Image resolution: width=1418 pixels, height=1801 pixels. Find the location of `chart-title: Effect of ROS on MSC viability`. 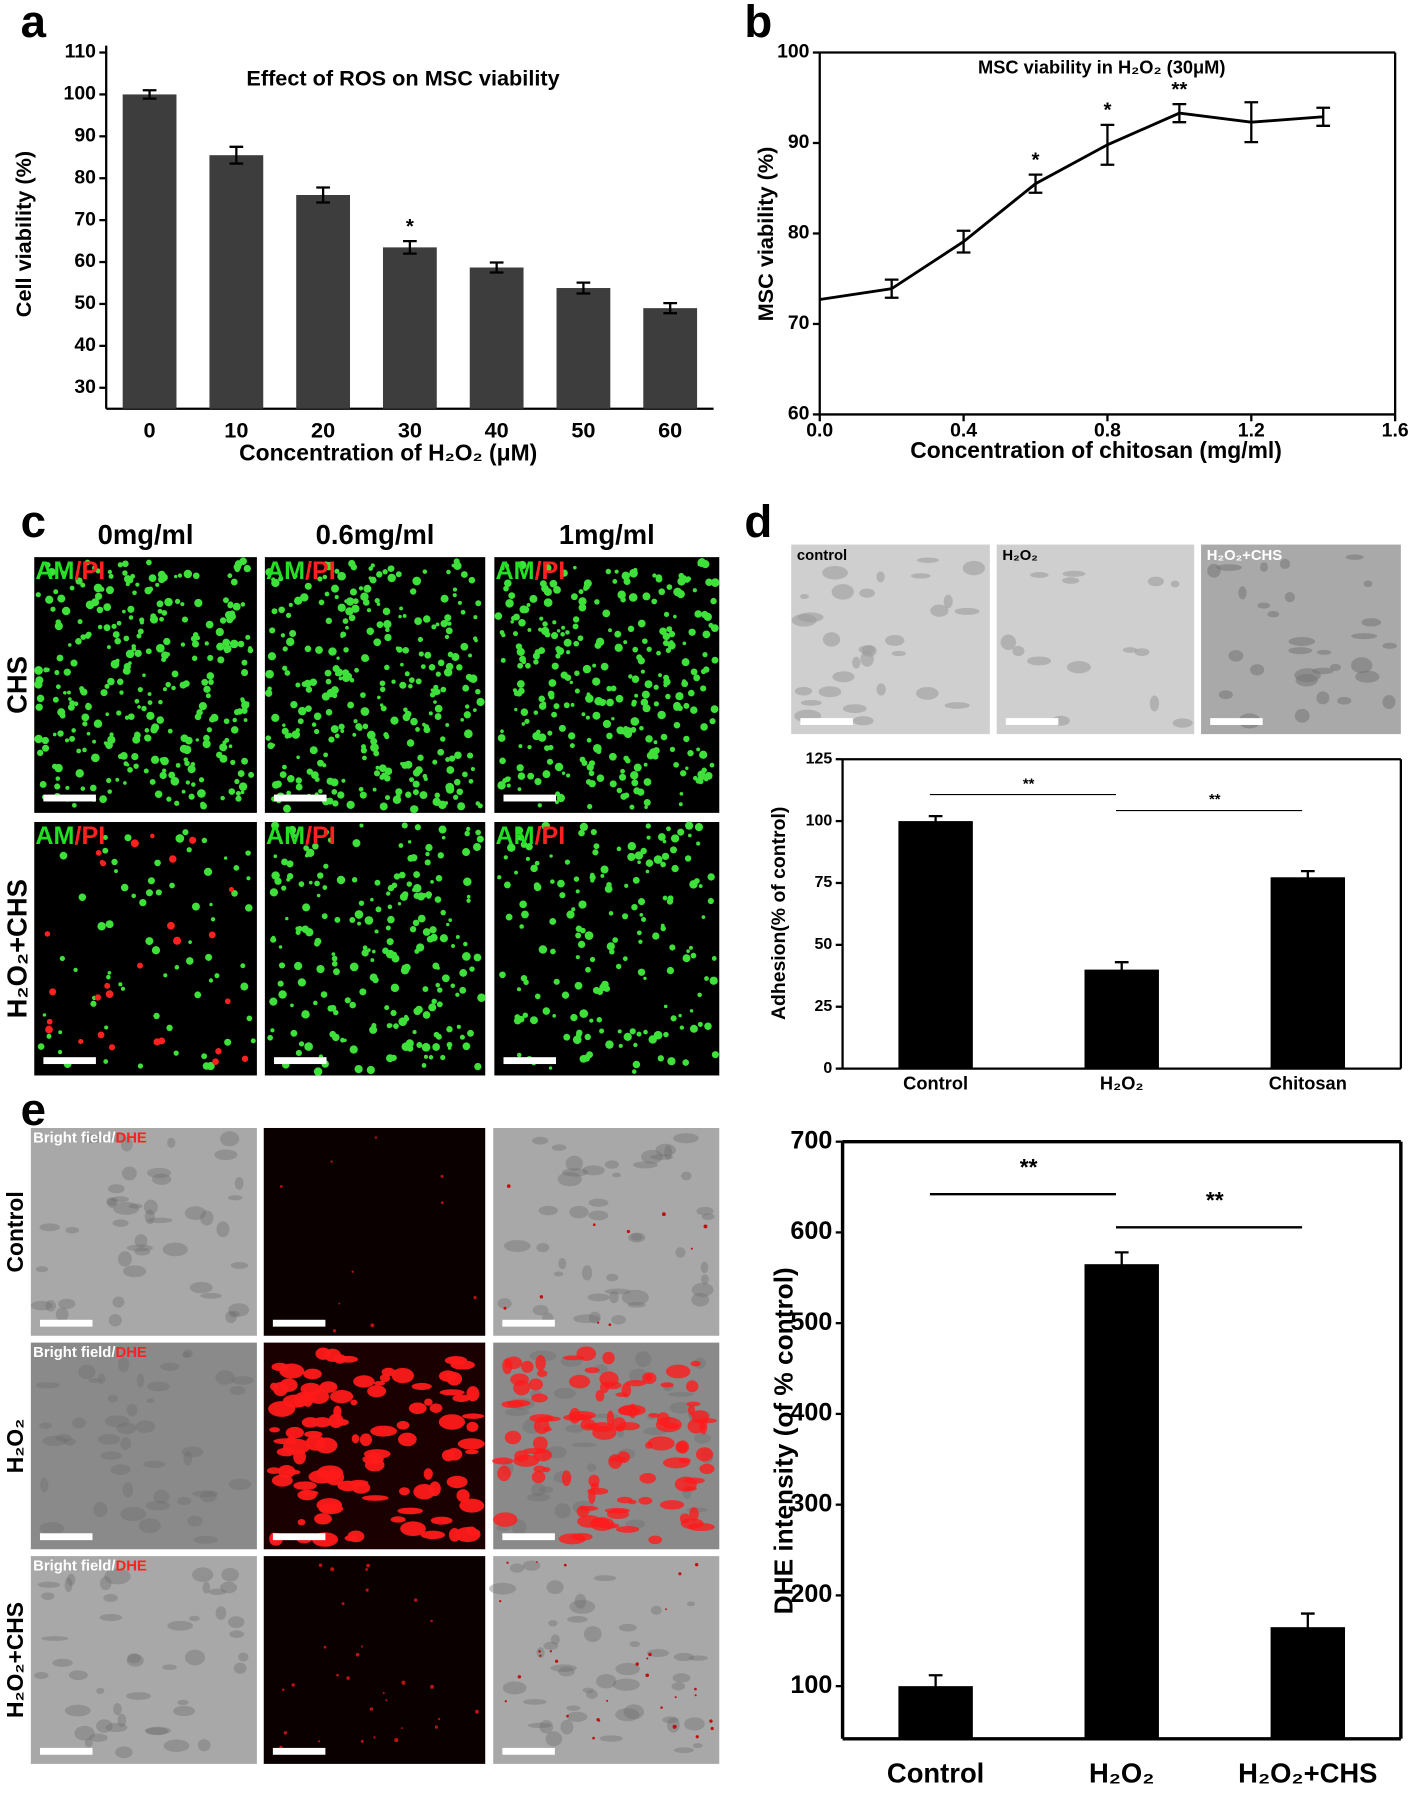

chart-title: Effect of ROS on MSC viability is located at coordinates (402, 78).